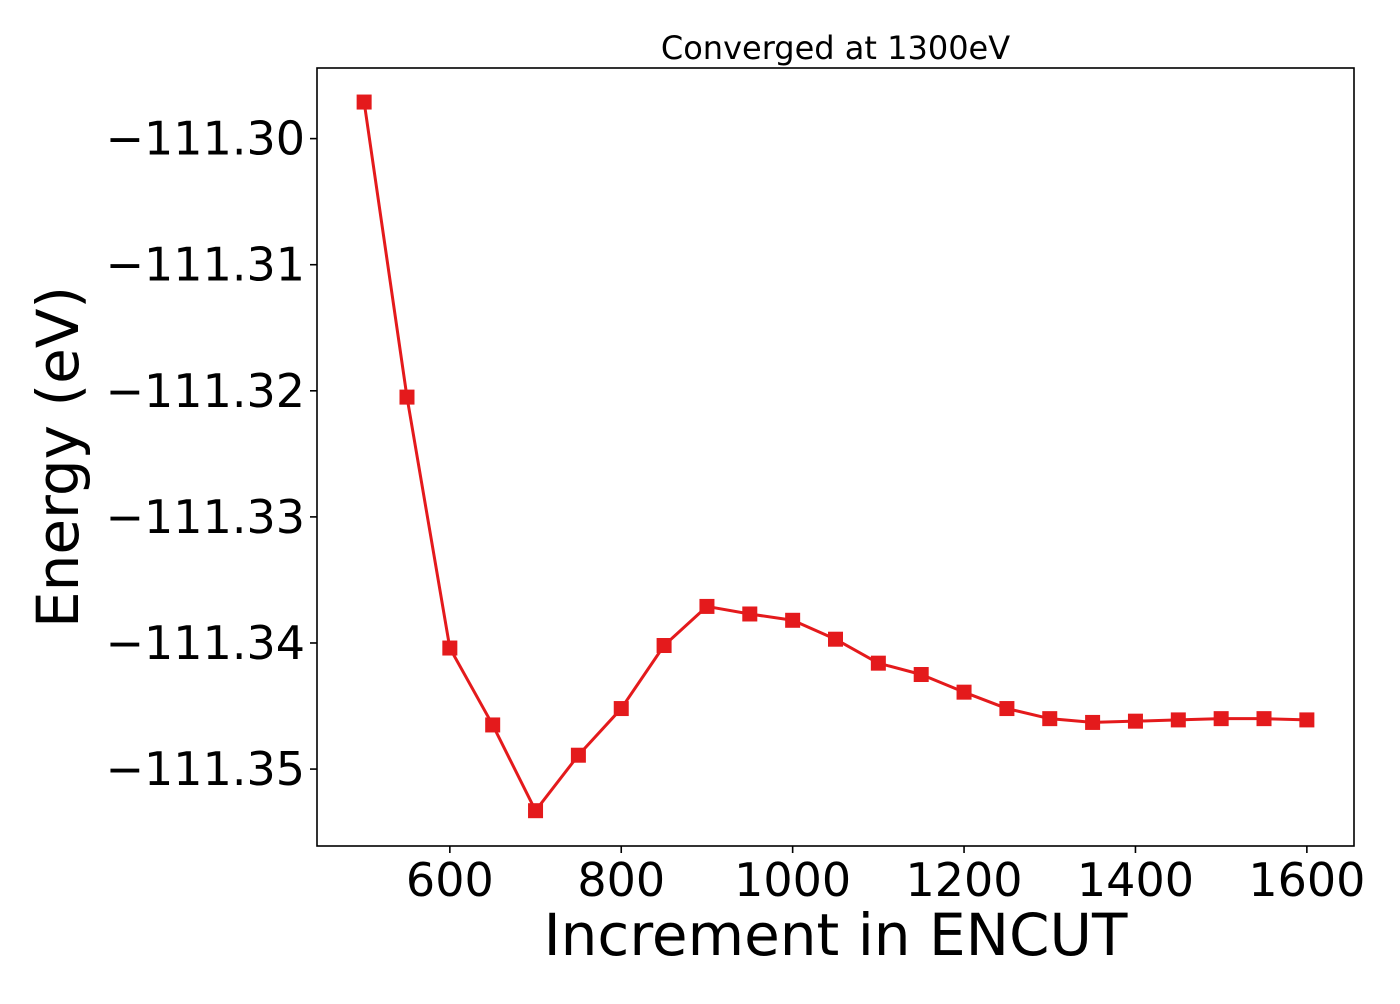 The image size is (1400, 1004). What do you see at coordinates (1135, 880) in the screenshot?
I see `x-tick-label: 1400` at bounding box center [1135, 880].